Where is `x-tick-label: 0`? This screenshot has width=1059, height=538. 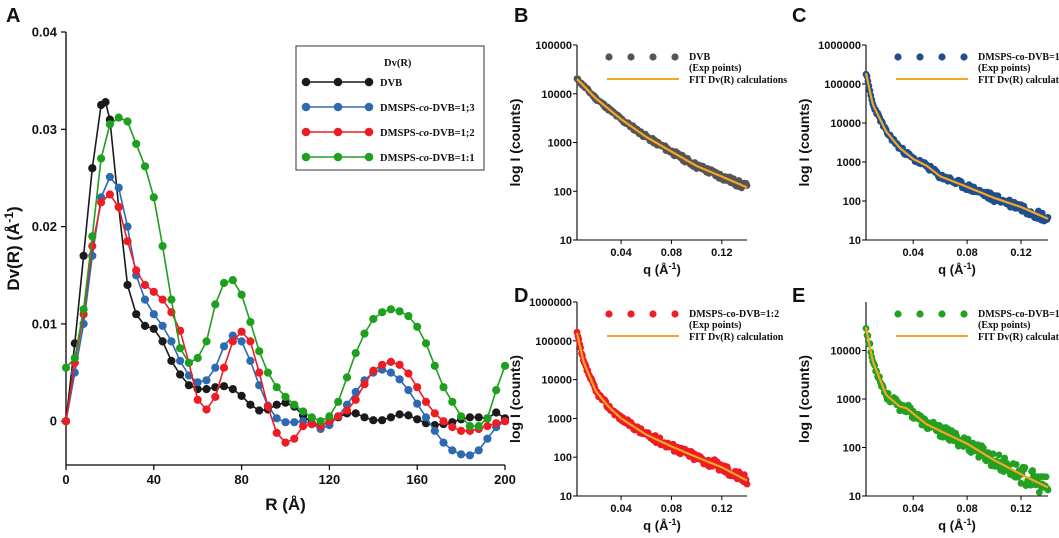 x-tick-label: 0 is located at coordinates (65, 479).